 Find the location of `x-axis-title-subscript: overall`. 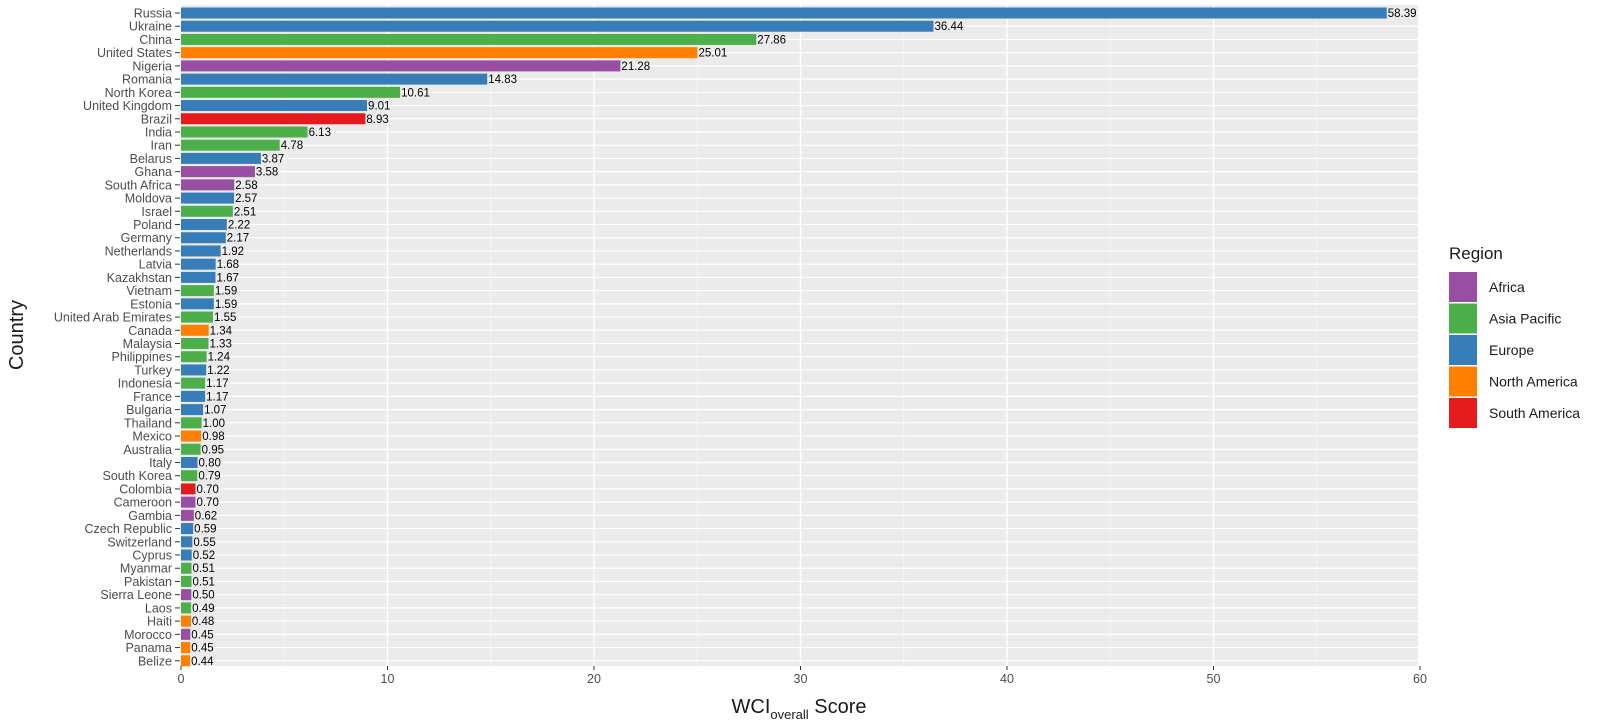

x-axis-title-subscript: overall is located at coordinates (789, 714).